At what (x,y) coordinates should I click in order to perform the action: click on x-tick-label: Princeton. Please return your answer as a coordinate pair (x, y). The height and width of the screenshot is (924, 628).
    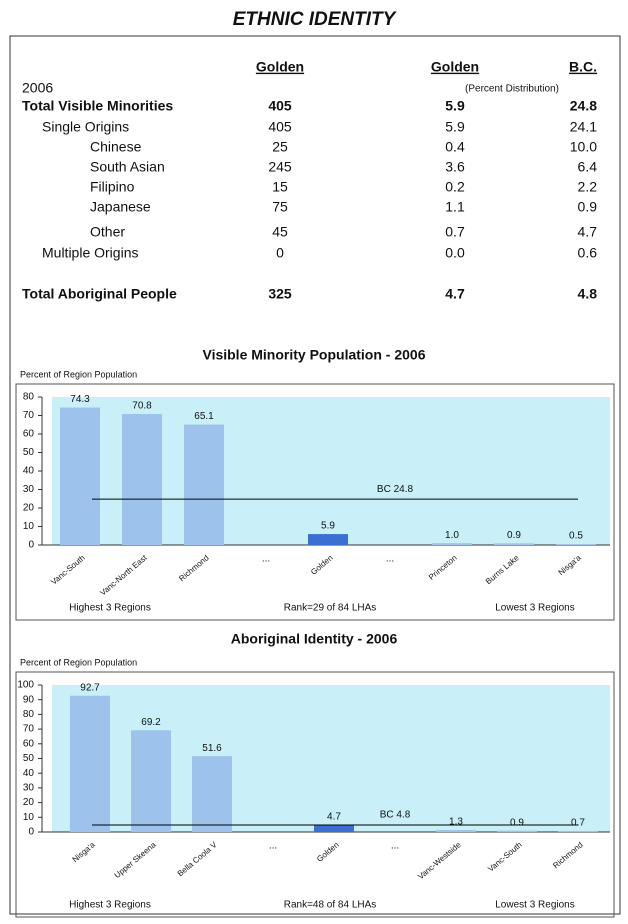
    Looking at the image, I should click on (443, 567).